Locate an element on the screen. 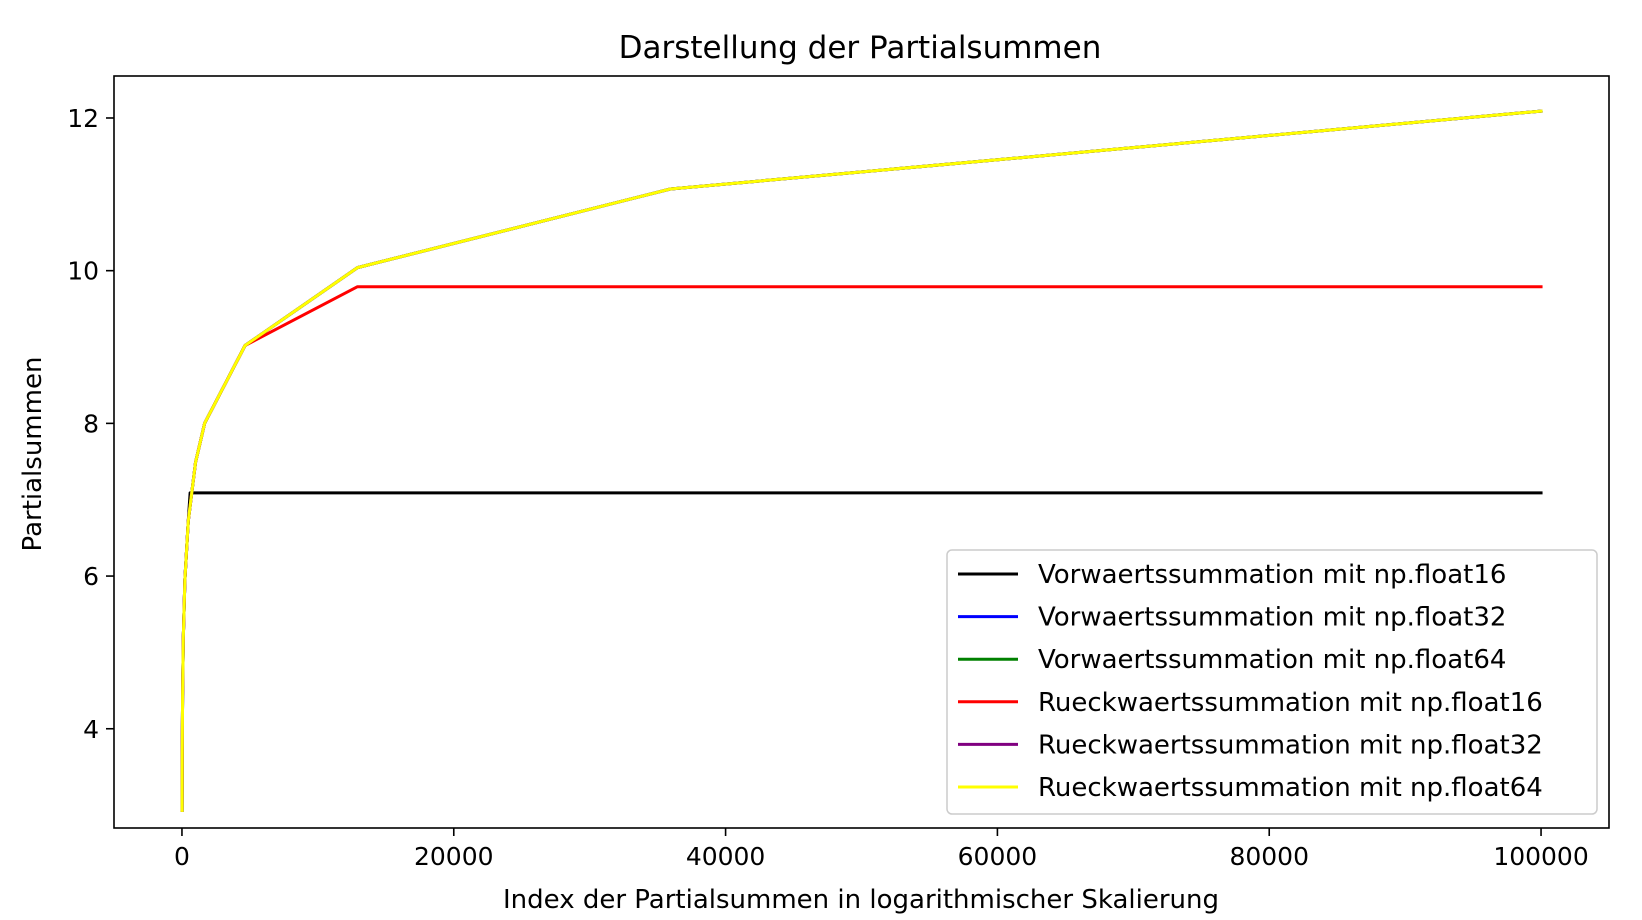 The width and height of the screenshot is (1642, 920). legend-label-6: Rueckwaertssummation mit np.float64 is located at coordinates (1290, 788).